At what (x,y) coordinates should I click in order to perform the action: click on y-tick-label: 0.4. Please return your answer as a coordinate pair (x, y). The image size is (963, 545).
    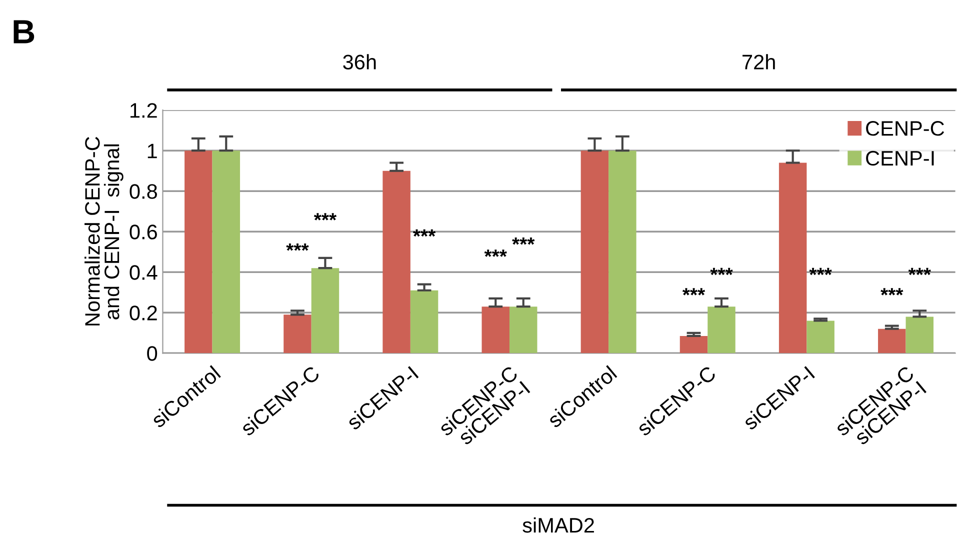
    Looking at the image, I should click on (144, 272).